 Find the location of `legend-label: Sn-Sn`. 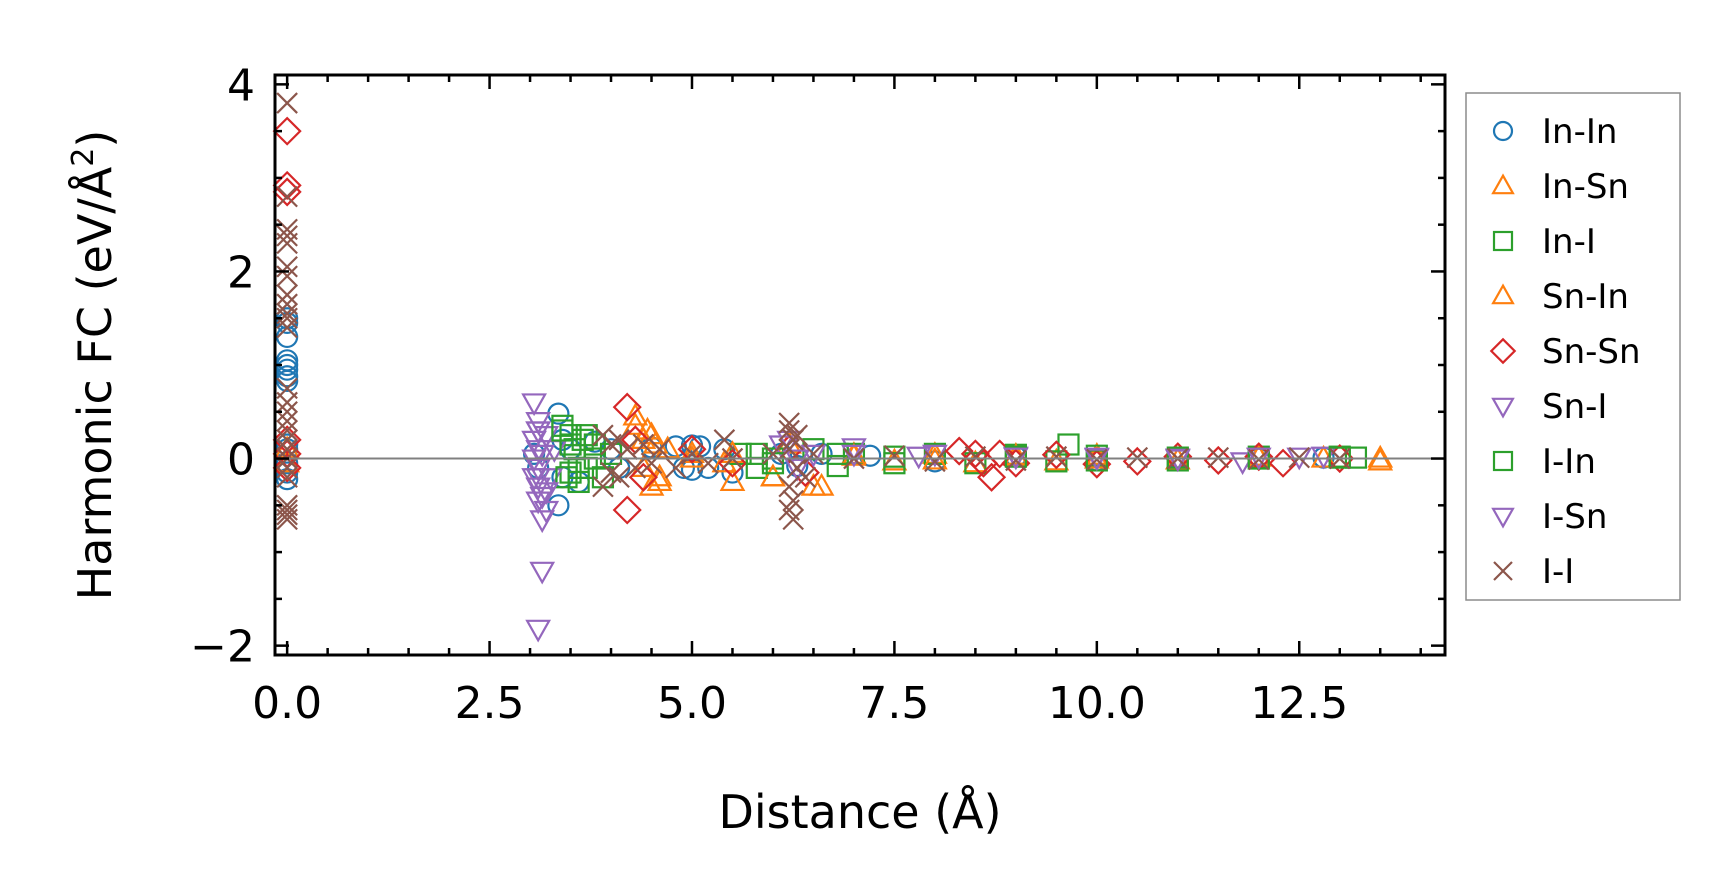

legend-label: Sn-Sn is located at coordinates (1591, 352).